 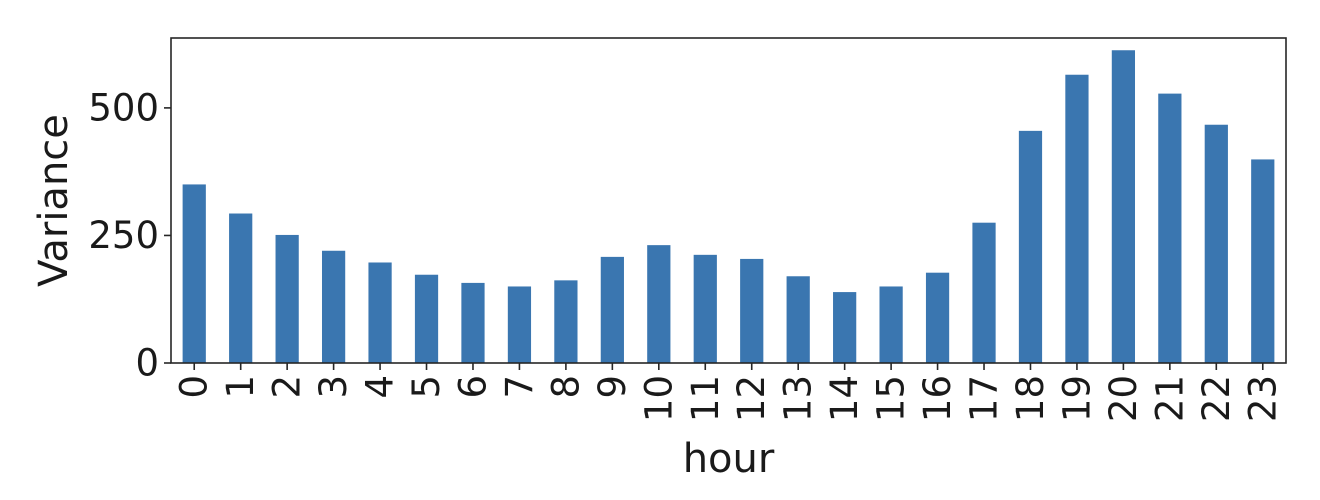 I want to click on x-tick-label: 9, so click(x=612, y=387).